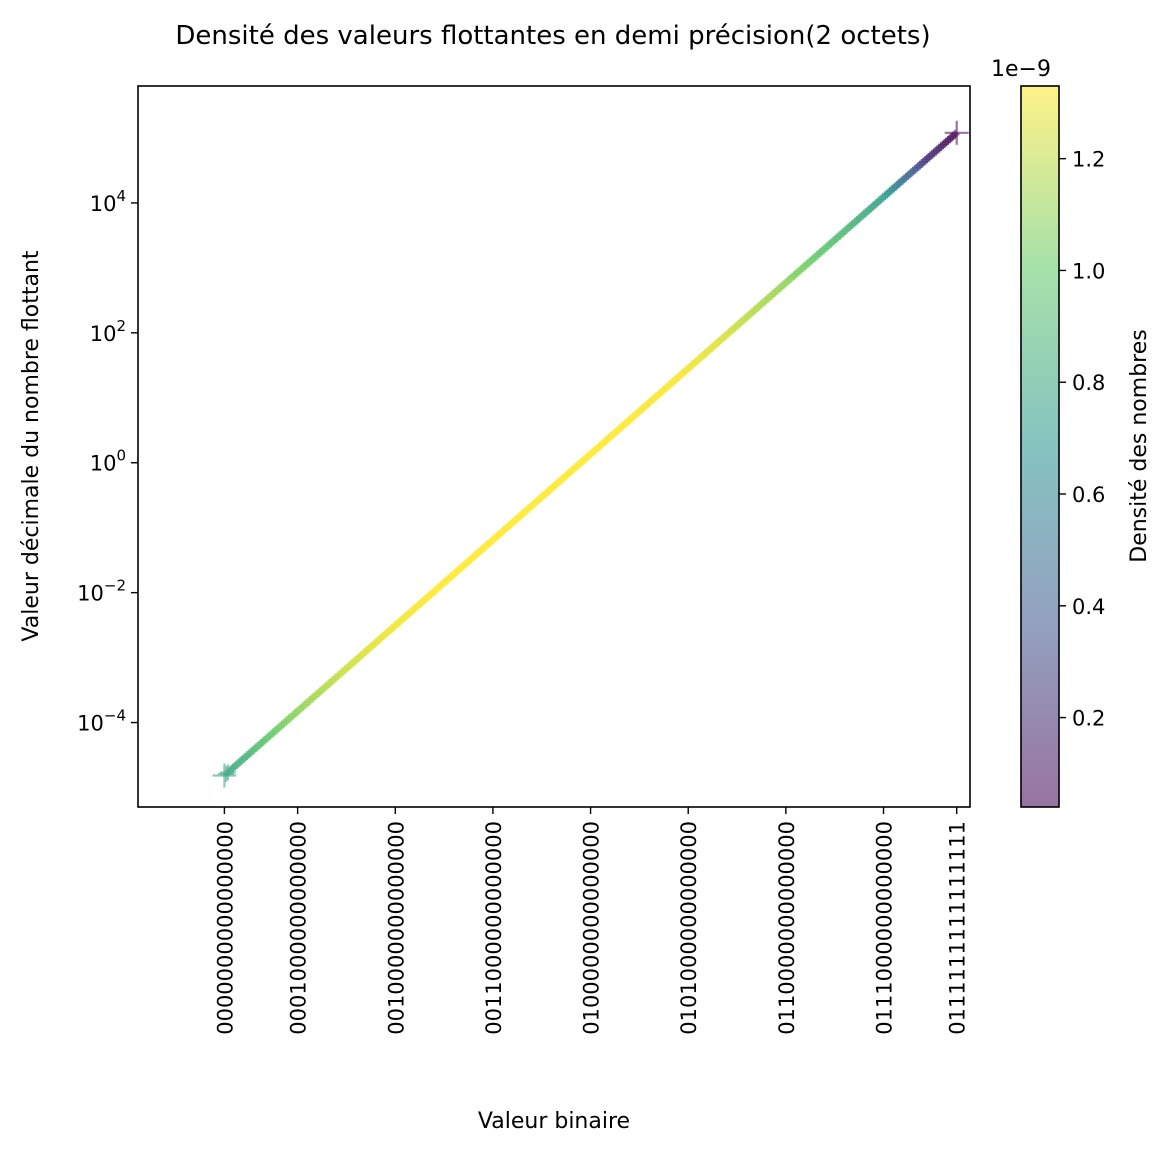  I want to click on y-tick-label: 102, so click(108, 331).